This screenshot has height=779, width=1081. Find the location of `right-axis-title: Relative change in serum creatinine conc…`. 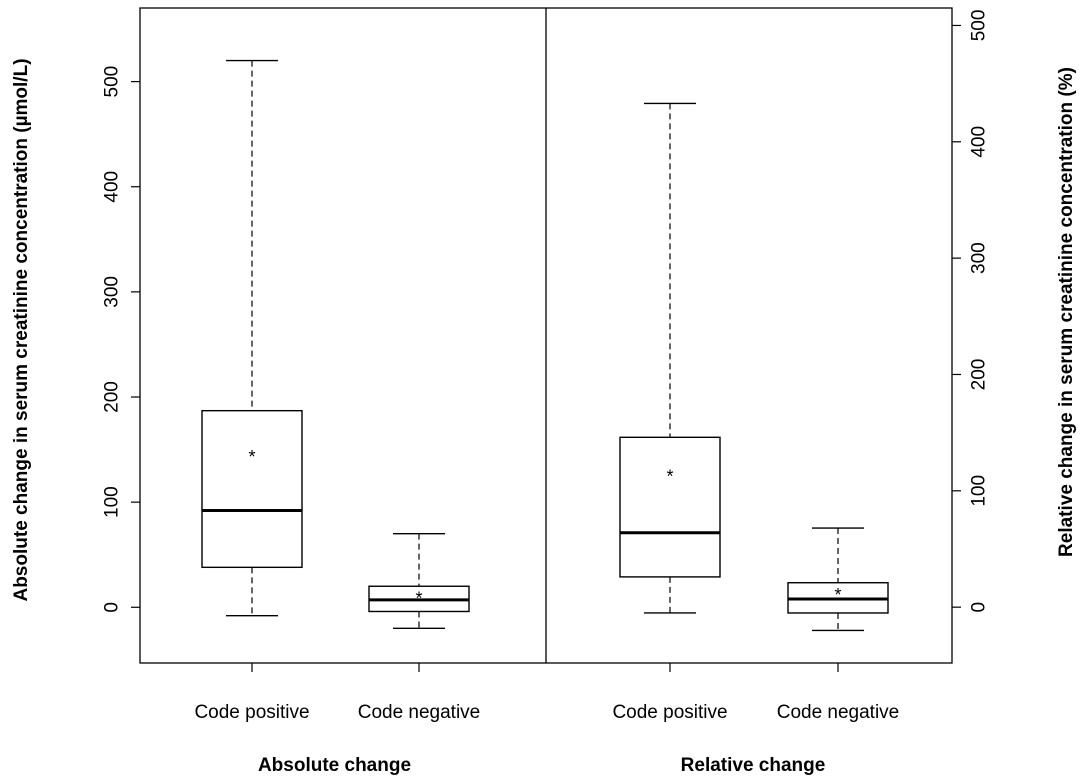

right-axis-title: Relative change in serum creatinine conc… is located at coordinates (1066, 312).